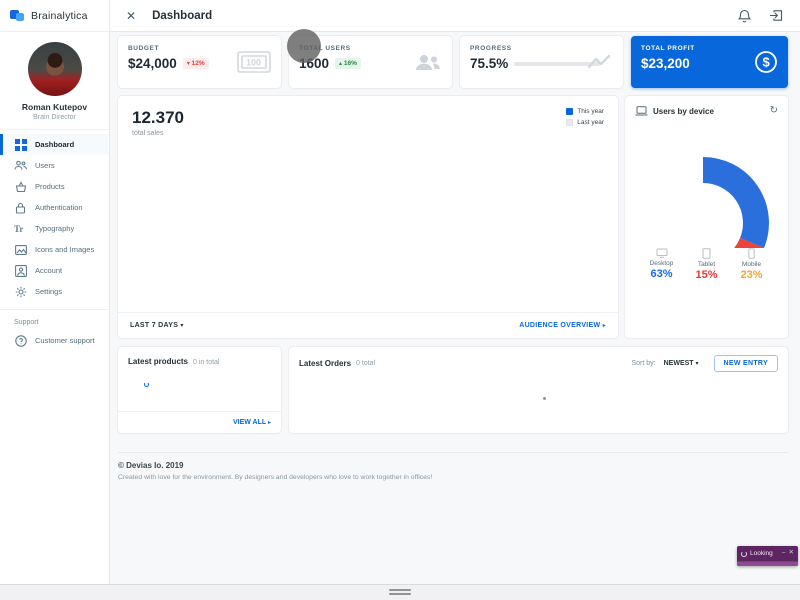 This screenshot has height=600, width=800. I want to click on sidebar-item-settings: Settings, so click(54, 291).